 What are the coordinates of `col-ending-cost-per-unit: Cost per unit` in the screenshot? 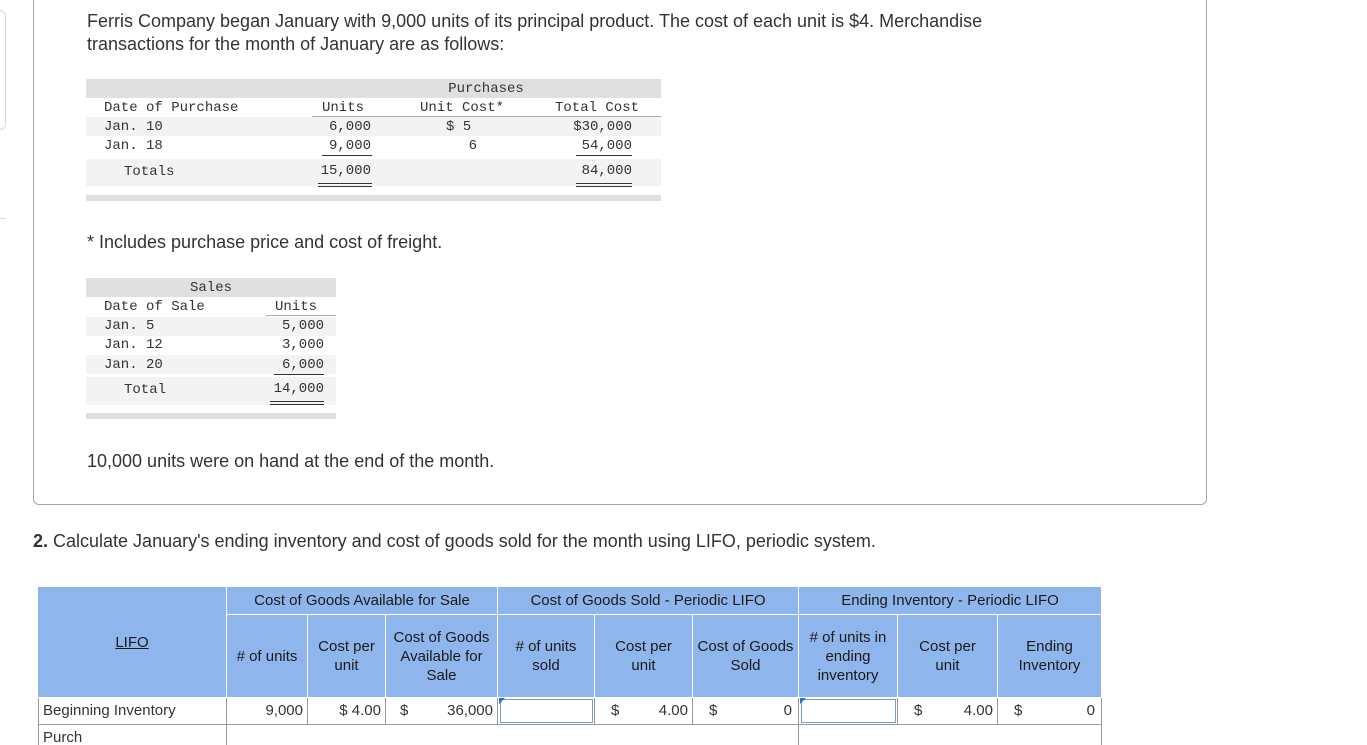 It's located at (948, 656).